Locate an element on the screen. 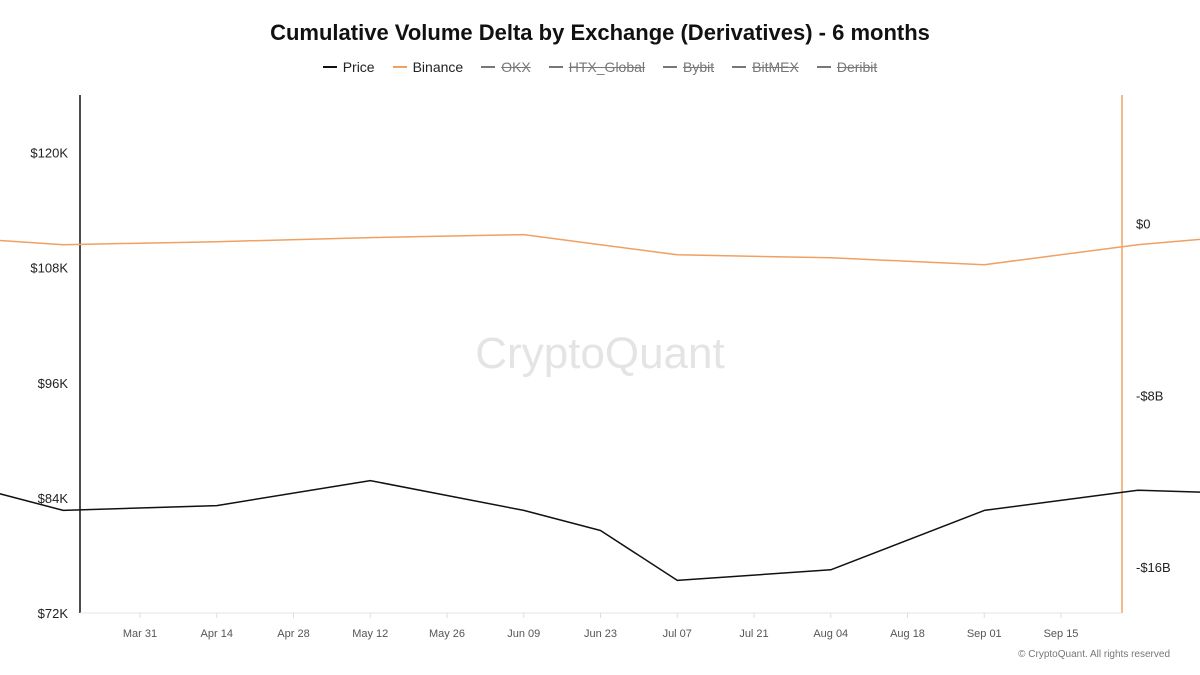 Image resolution: width=1200 pixels, height=675 pixels. x-tick-label: May 12 is located at coordinates (370, 634).